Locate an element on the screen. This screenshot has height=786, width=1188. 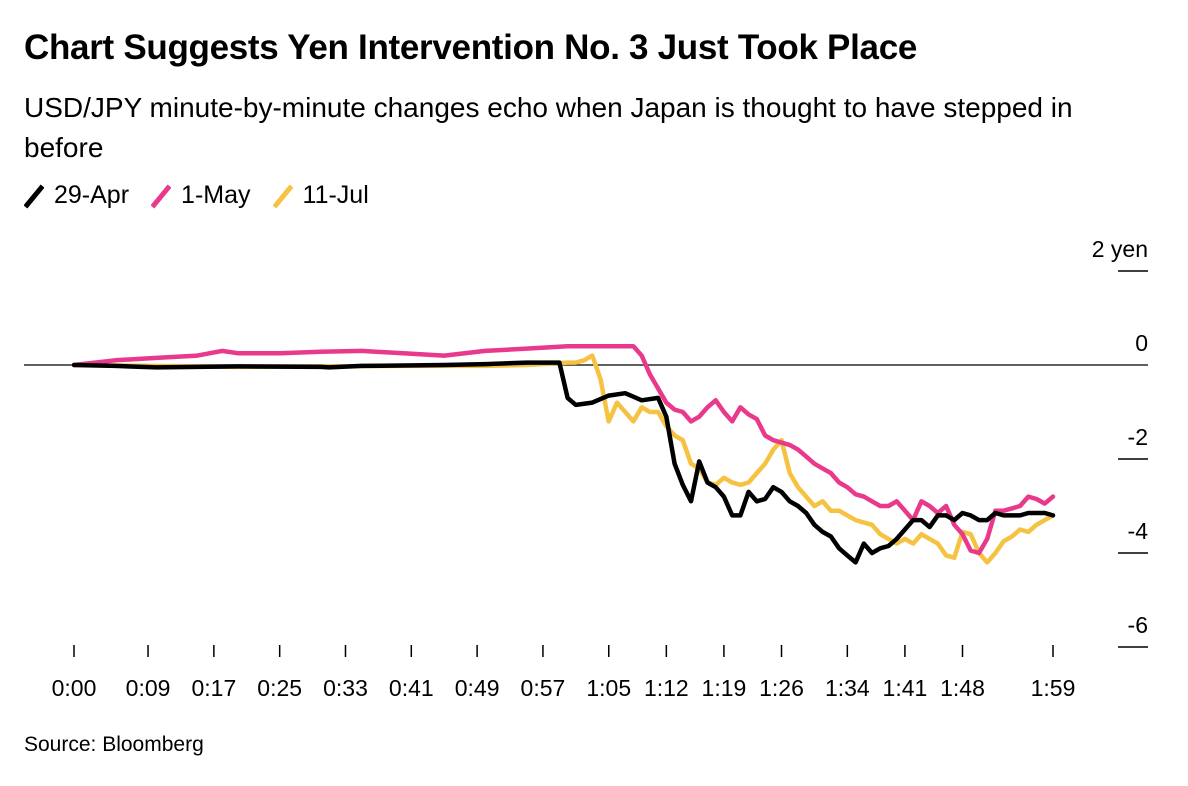
x-tick-label: 1:59 is located at coordinates (1053, 688).